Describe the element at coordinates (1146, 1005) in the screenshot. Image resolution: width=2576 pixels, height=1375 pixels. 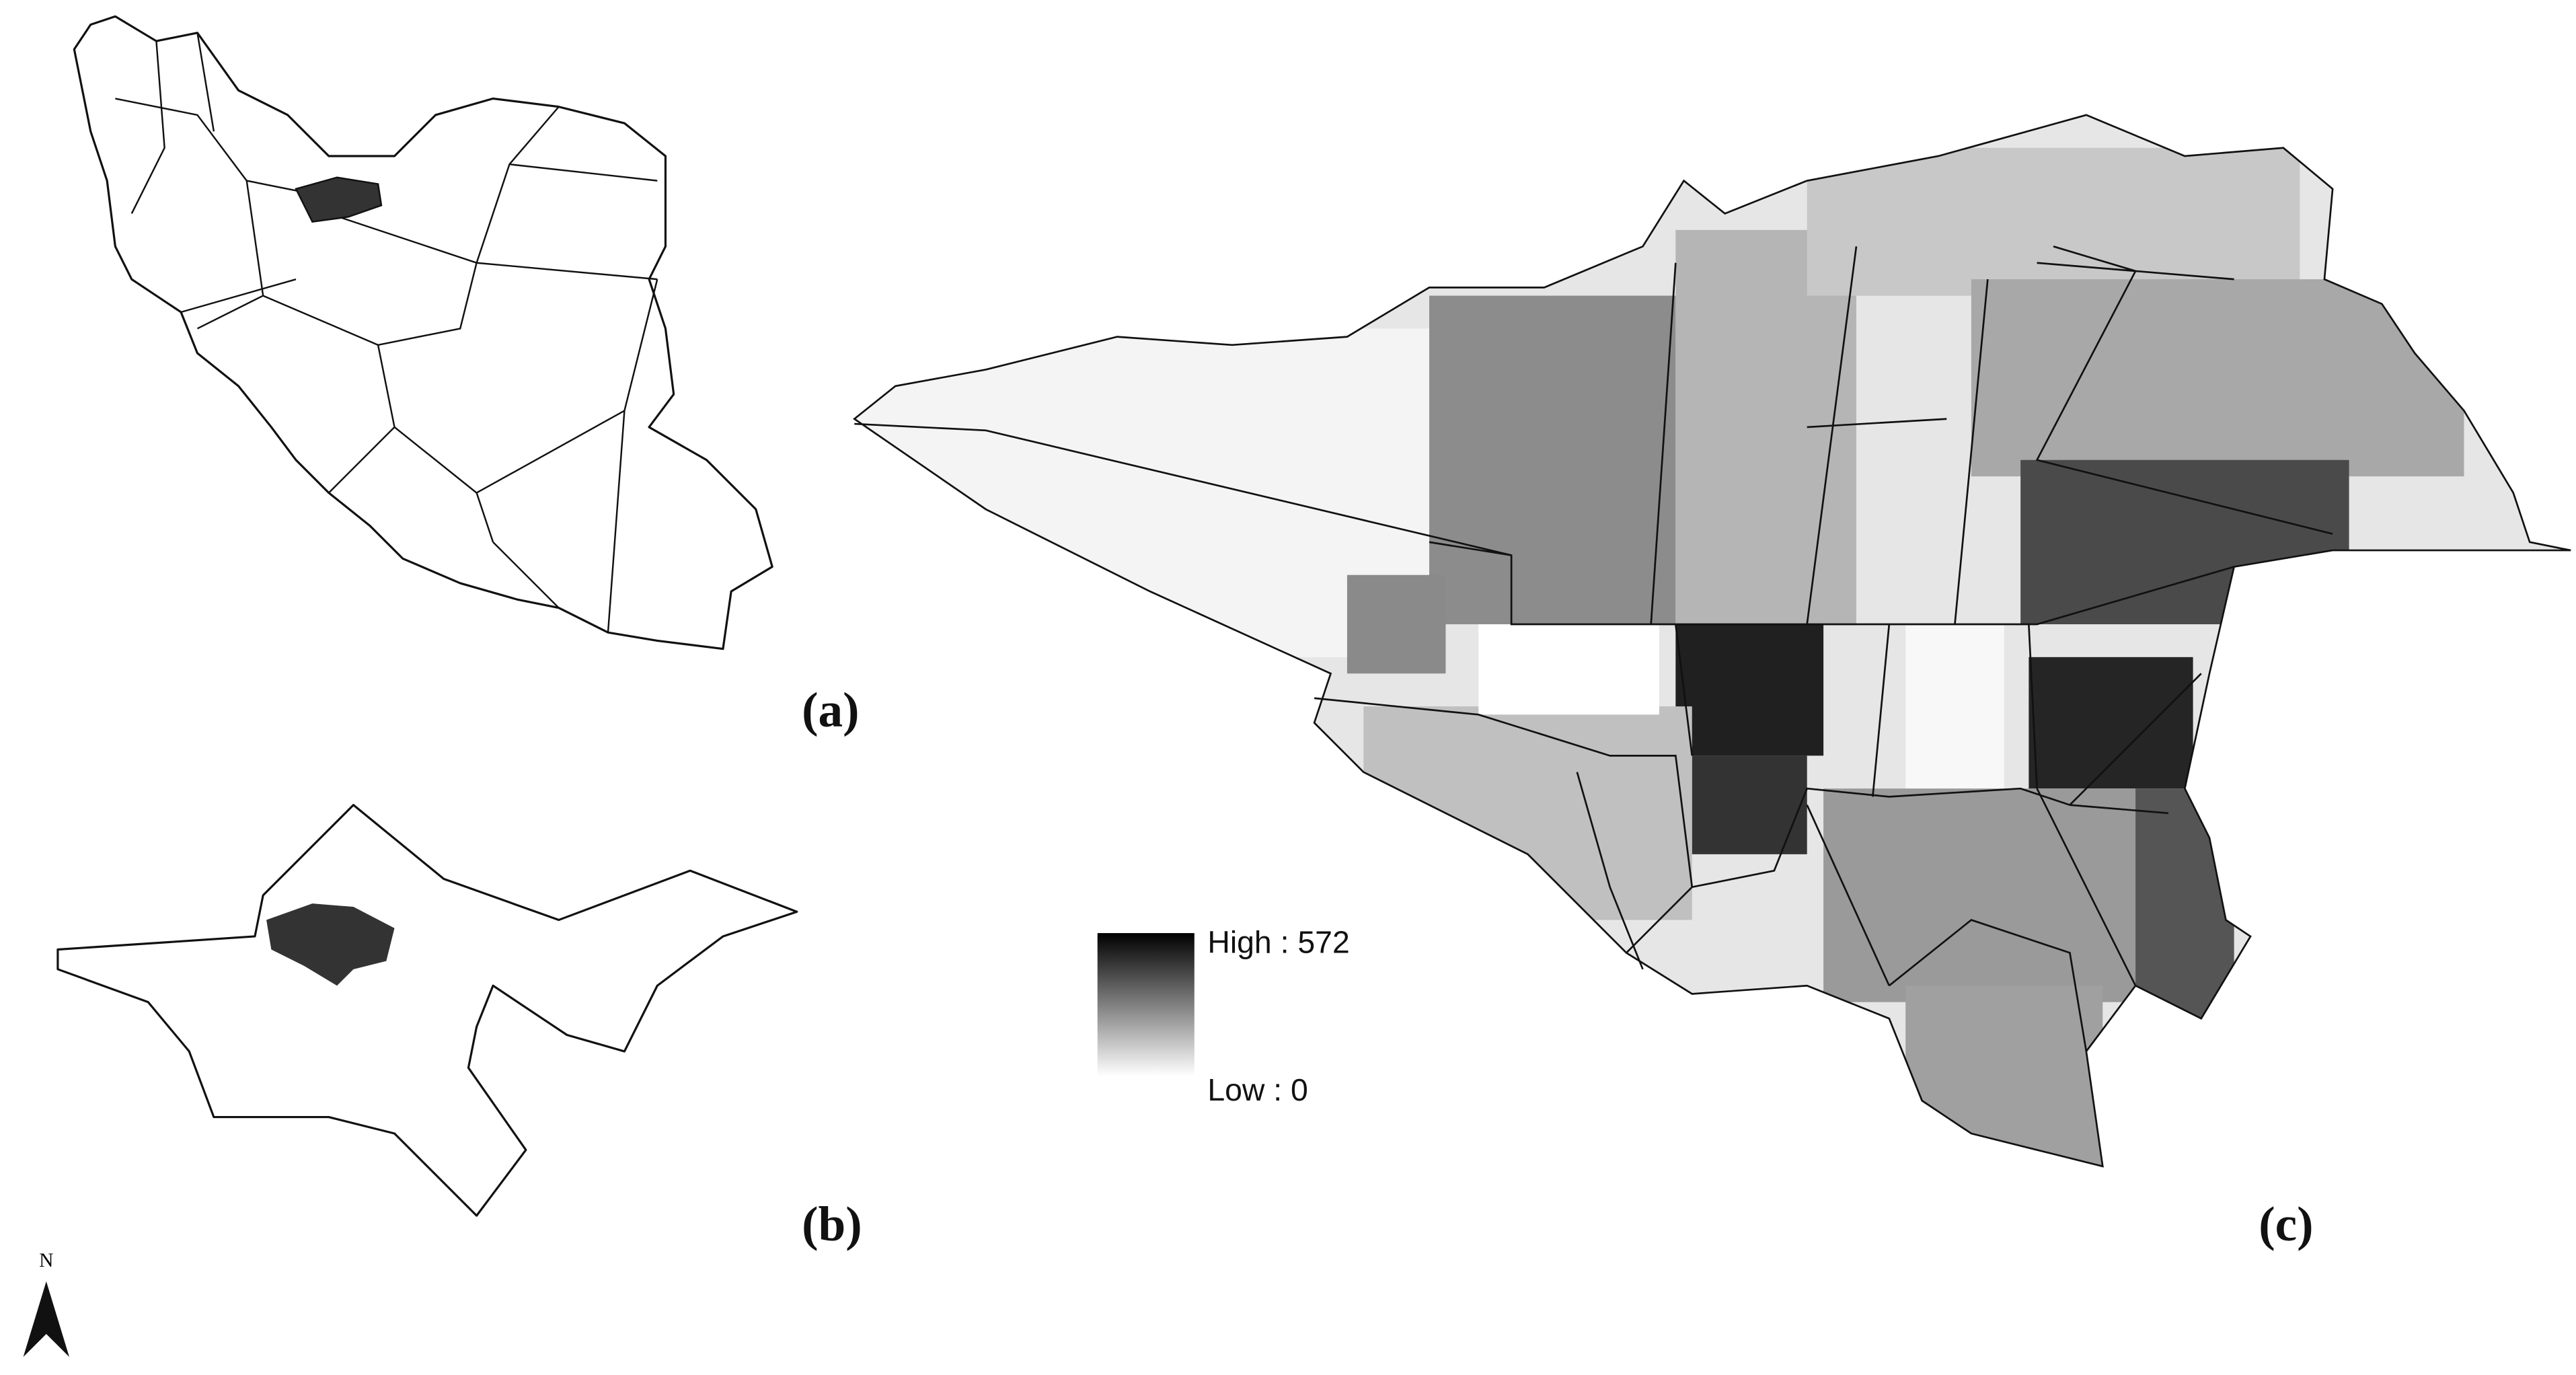
I see `legend-gradient` at that location.